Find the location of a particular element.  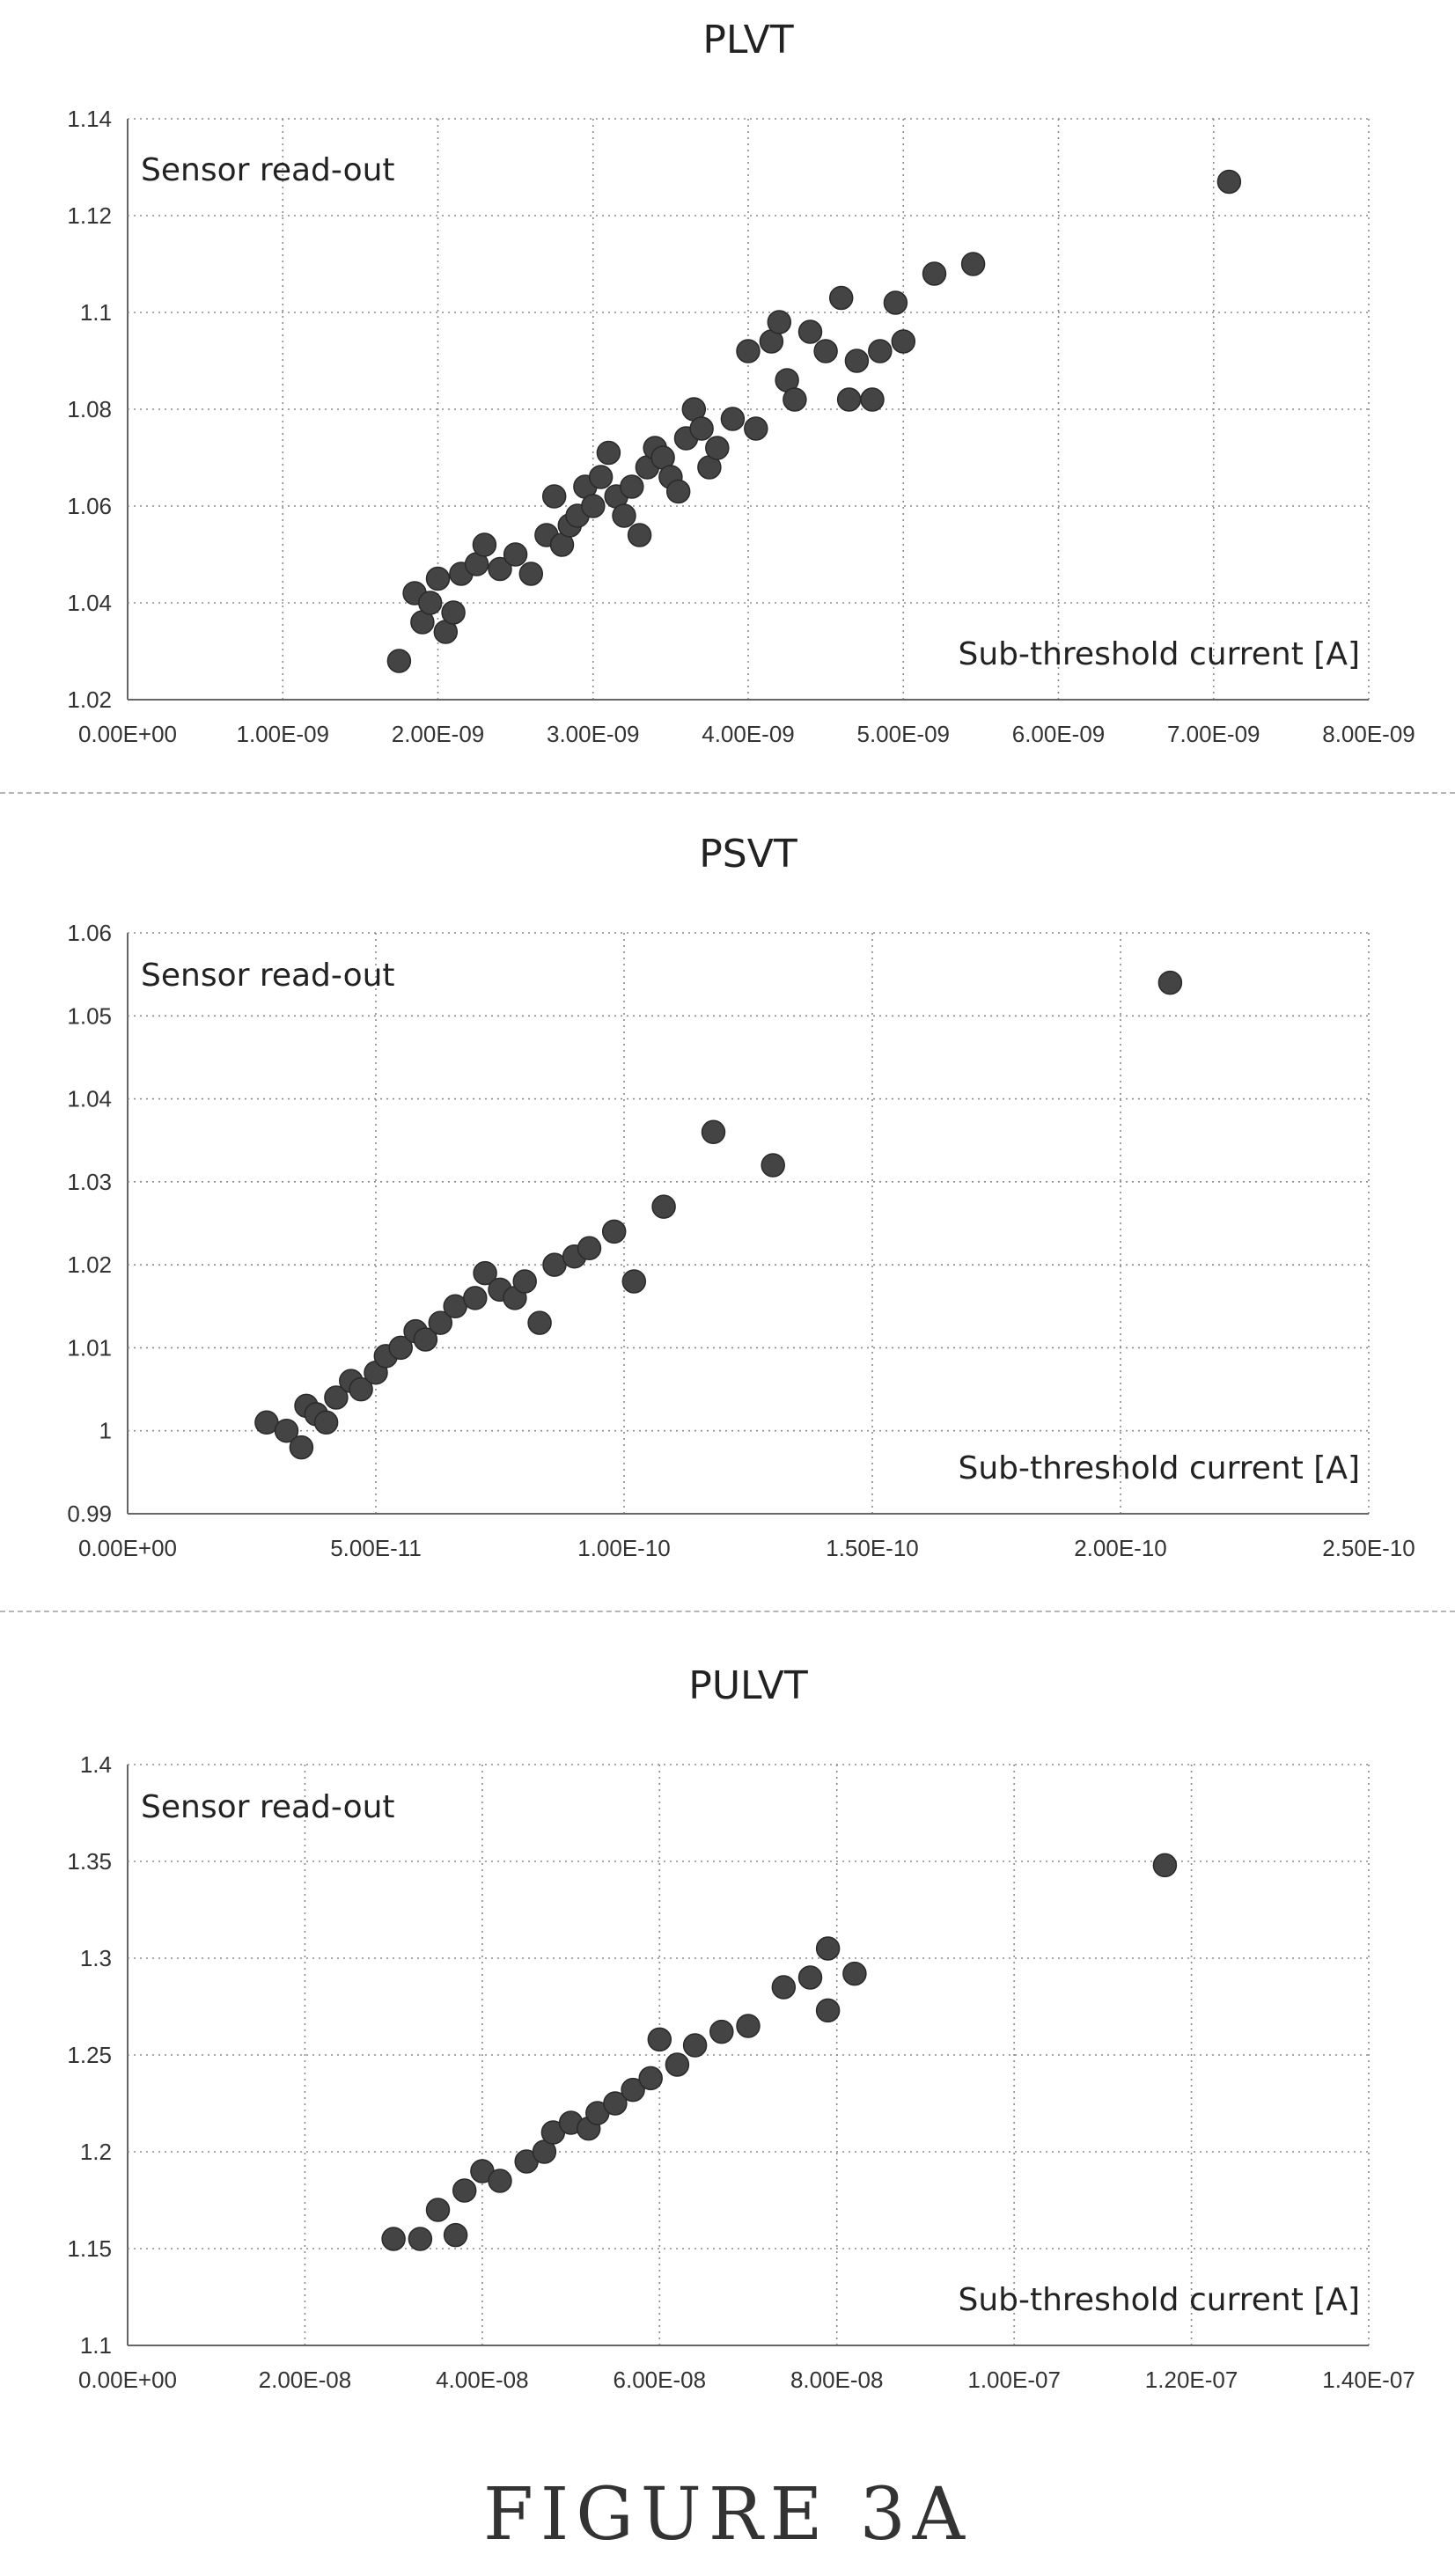

y-tick-label: 1.2 is located at coordinates (96, 2152).